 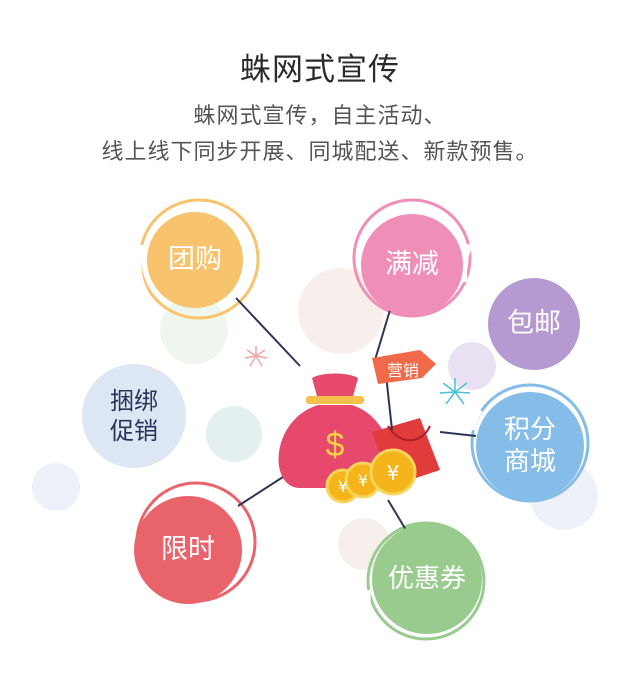 What do you see at coordinates (335, 445) in the screenshot?
I see `dollar-symbol: $` at bounding box center [335, 445].